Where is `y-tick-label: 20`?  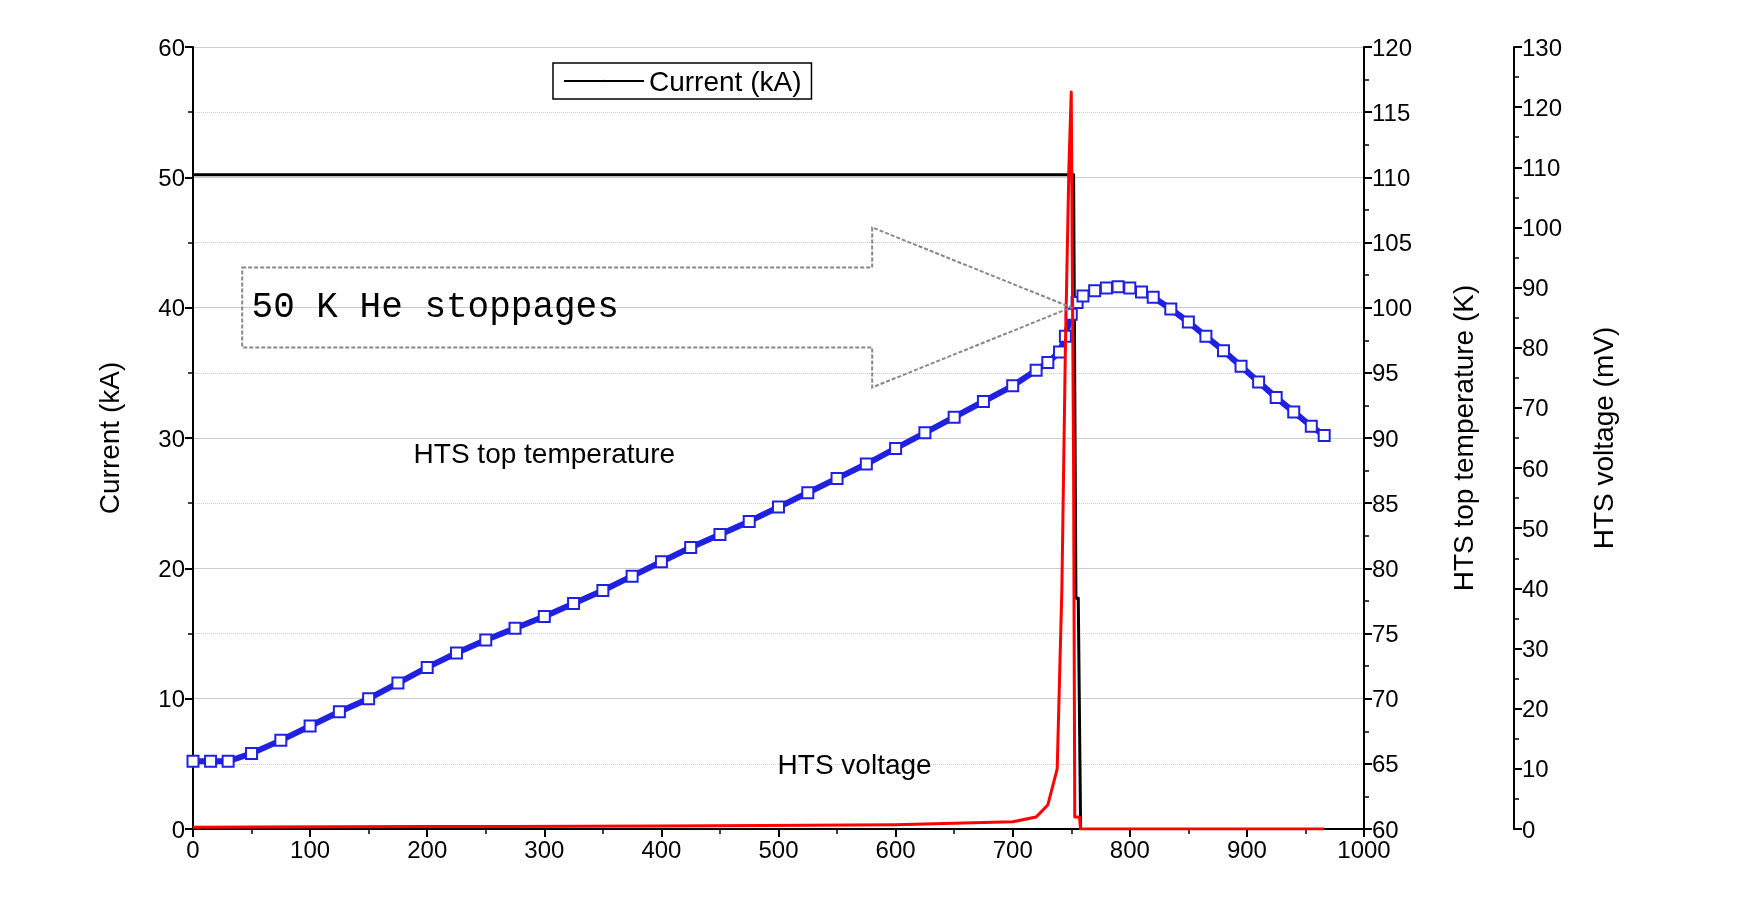 y-tick-label: 20 is located at coordinates (171, 568).